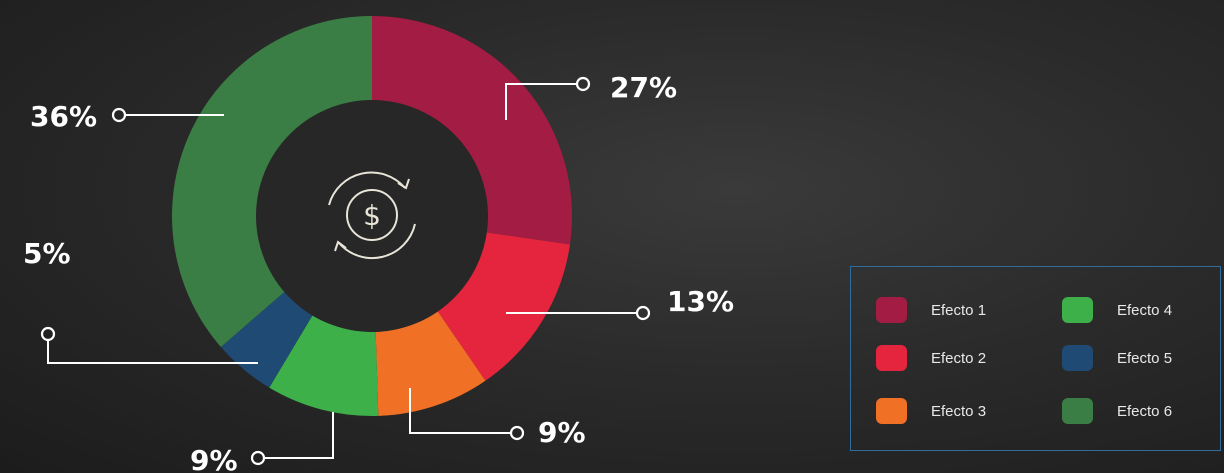 This screenshot has width=1224, height=473. What do you see at coordinates (63, 116) in the screenshot?
I see `data-label-efecto-6: 36%` at bounding box center [63, 116].